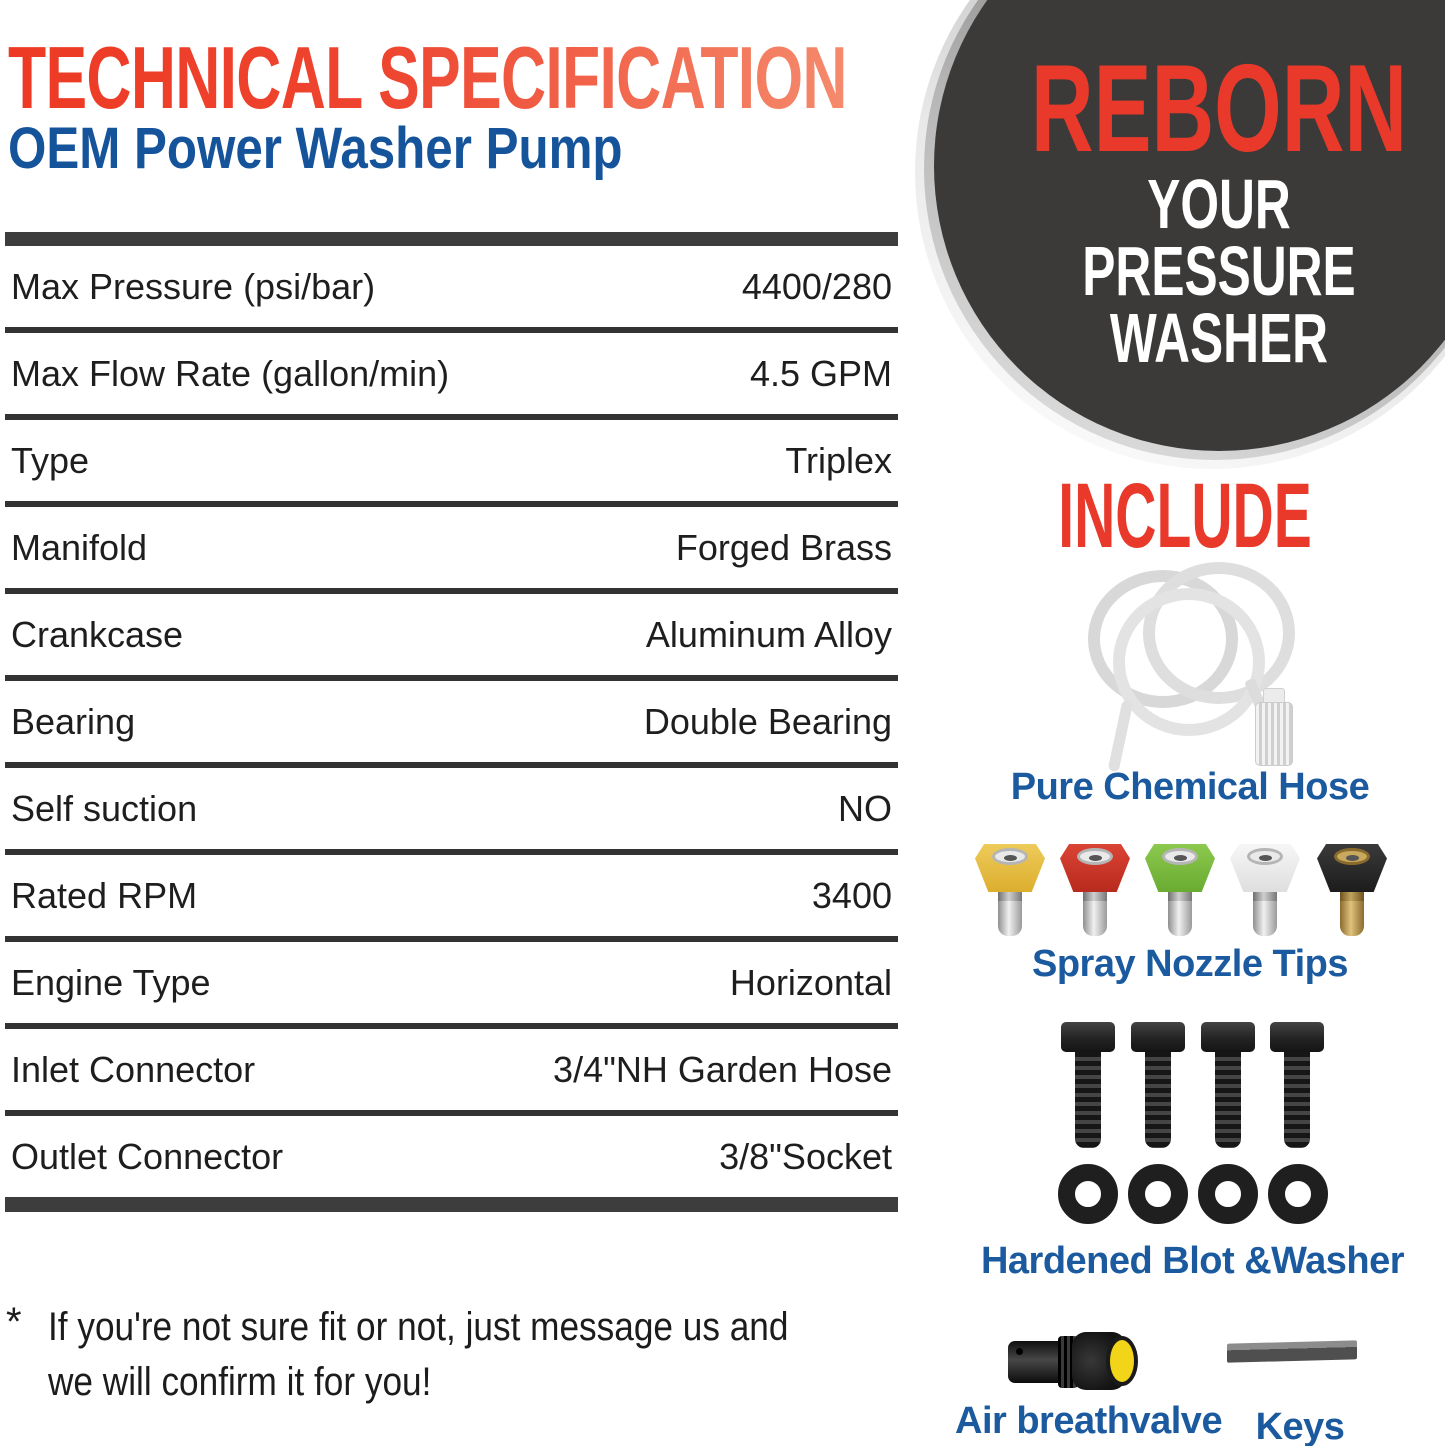  I want to click on spray-nozzle-red-icon, so click(1095, 892).